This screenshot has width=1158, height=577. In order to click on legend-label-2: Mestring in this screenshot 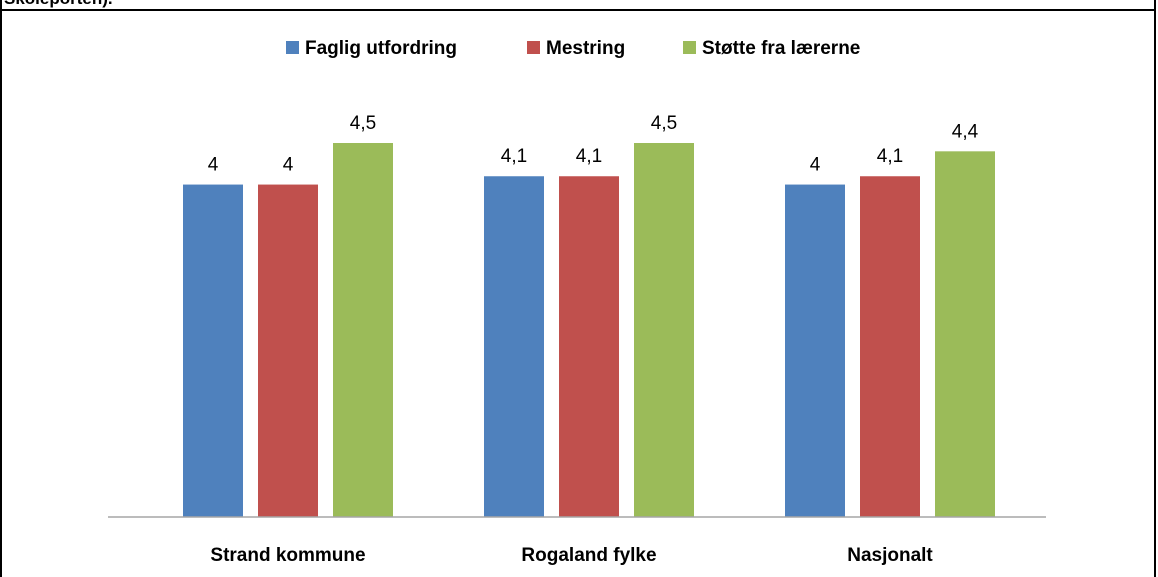, I will do `click(585, 48)`.